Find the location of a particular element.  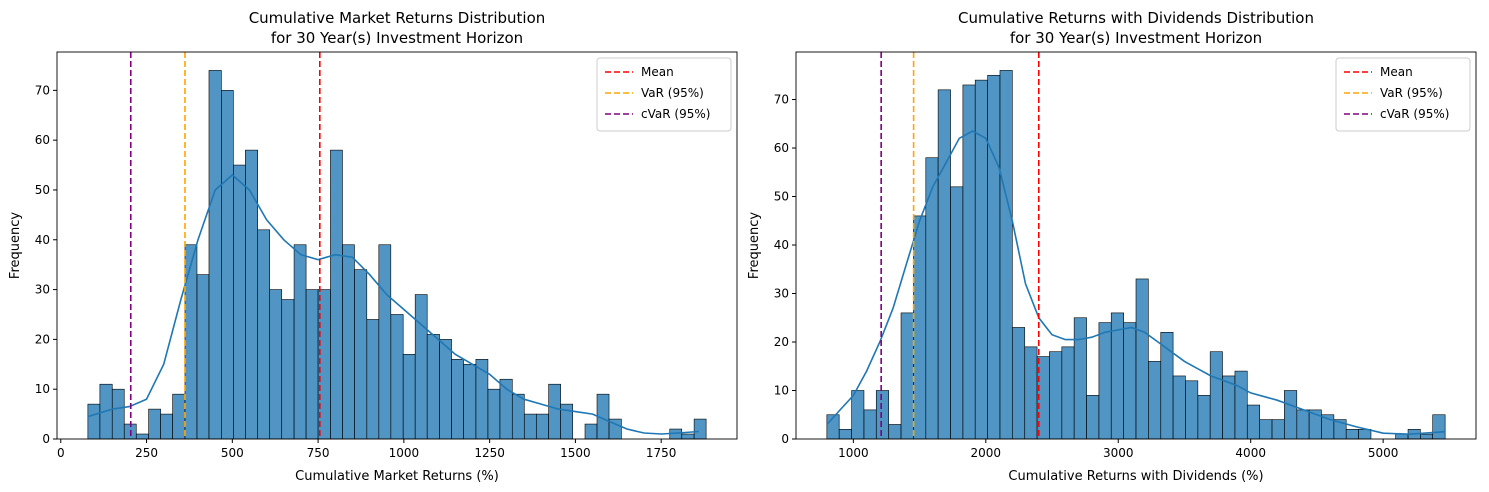

legend-box is located at coordinates (664, 94).